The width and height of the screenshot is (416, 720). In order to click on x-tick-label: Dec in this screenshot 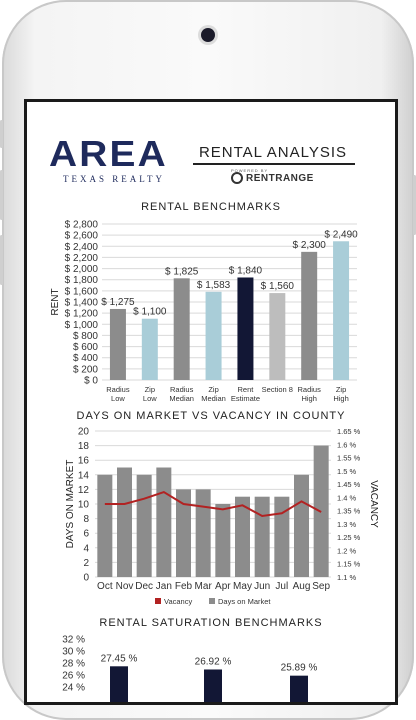, I will do `click(144, 586)`.